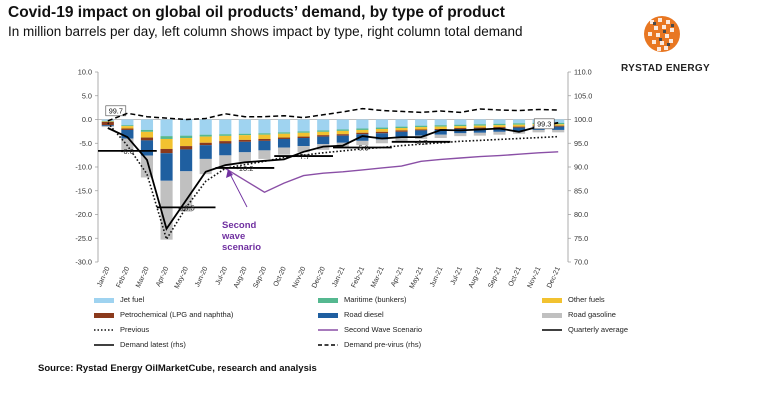  What do you see at coordinates (417, 278) in the screenshot?
I see `x-tick-label: May-21` at bounding box center [417, 278].